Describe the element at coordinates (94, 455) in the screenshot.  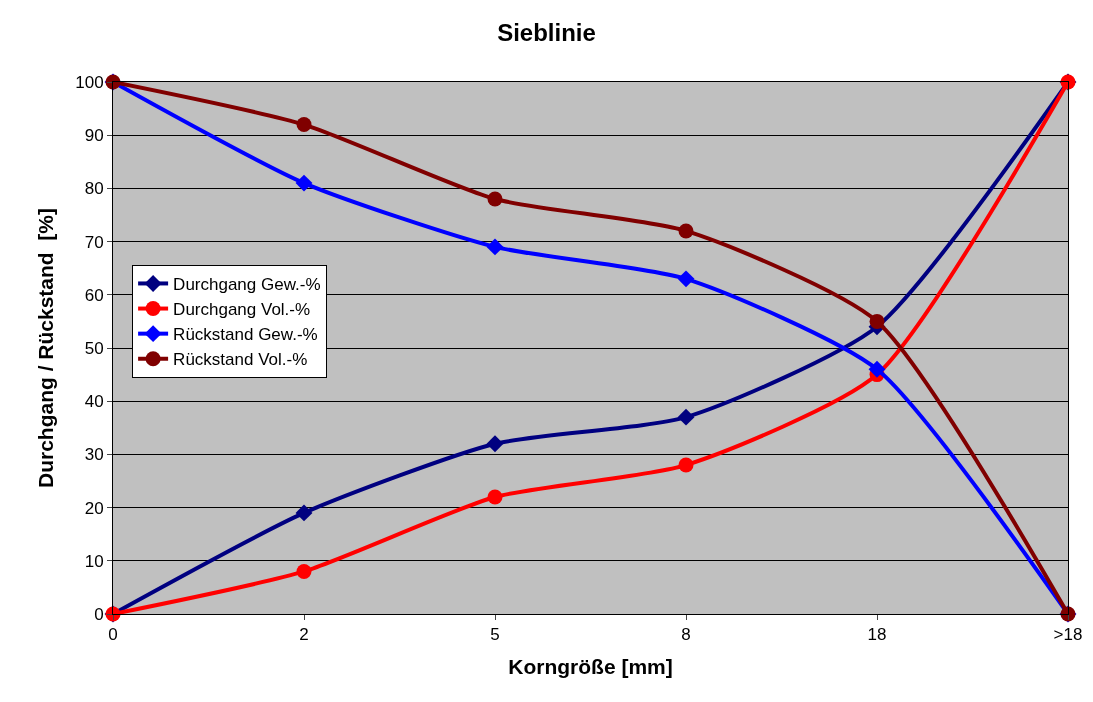
I see `y-tick-label: 30` at that location.